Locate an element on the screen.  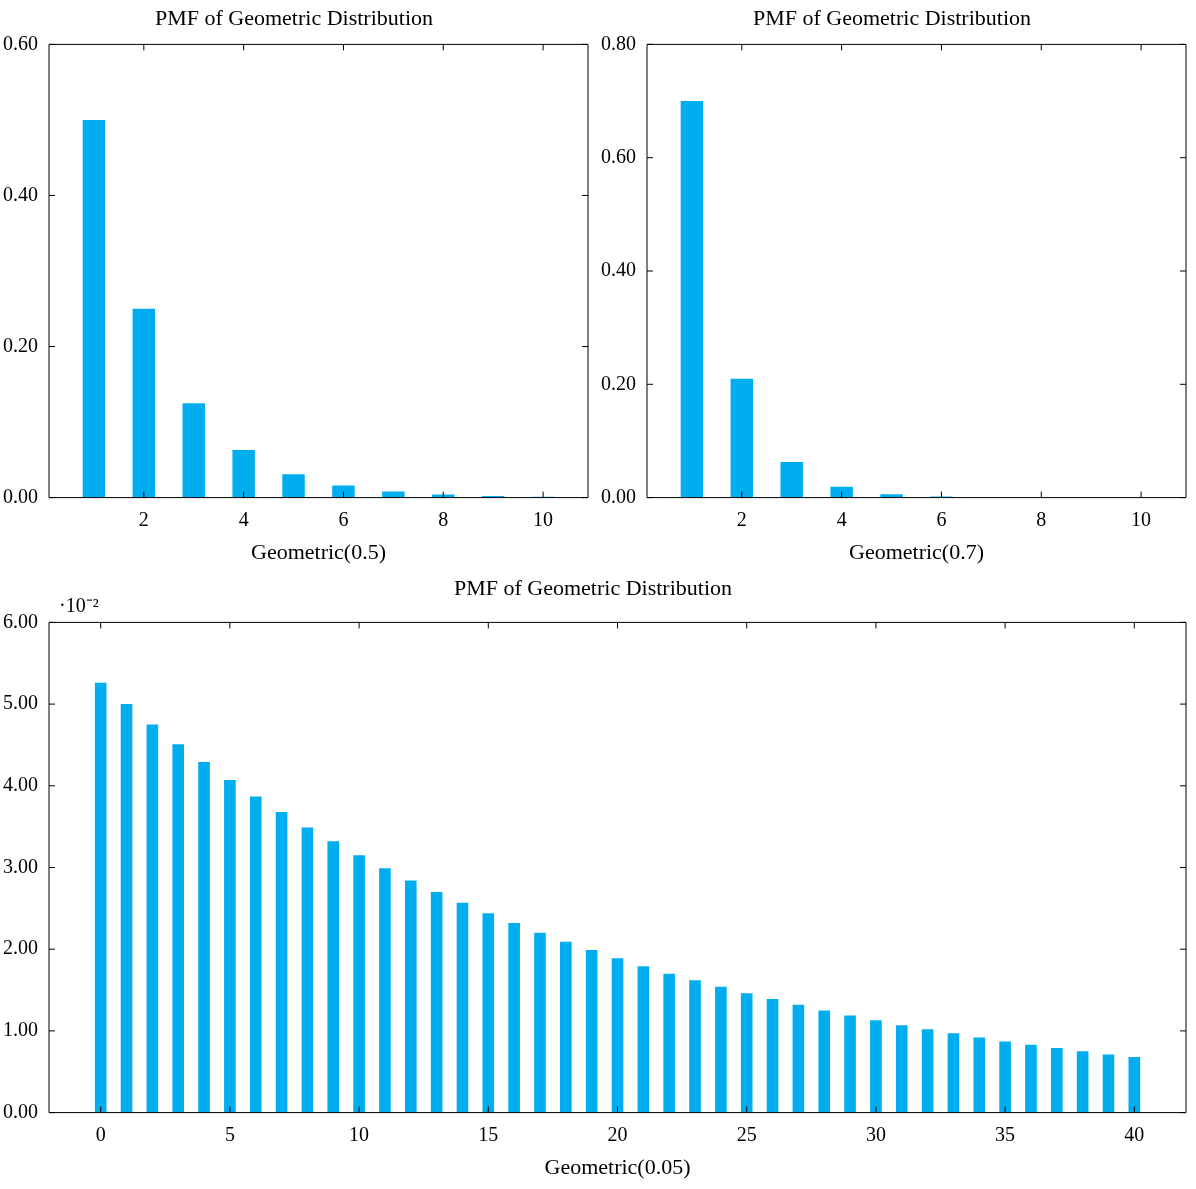
y-tick-label: 6.00 is located at coordinates (20, 620).